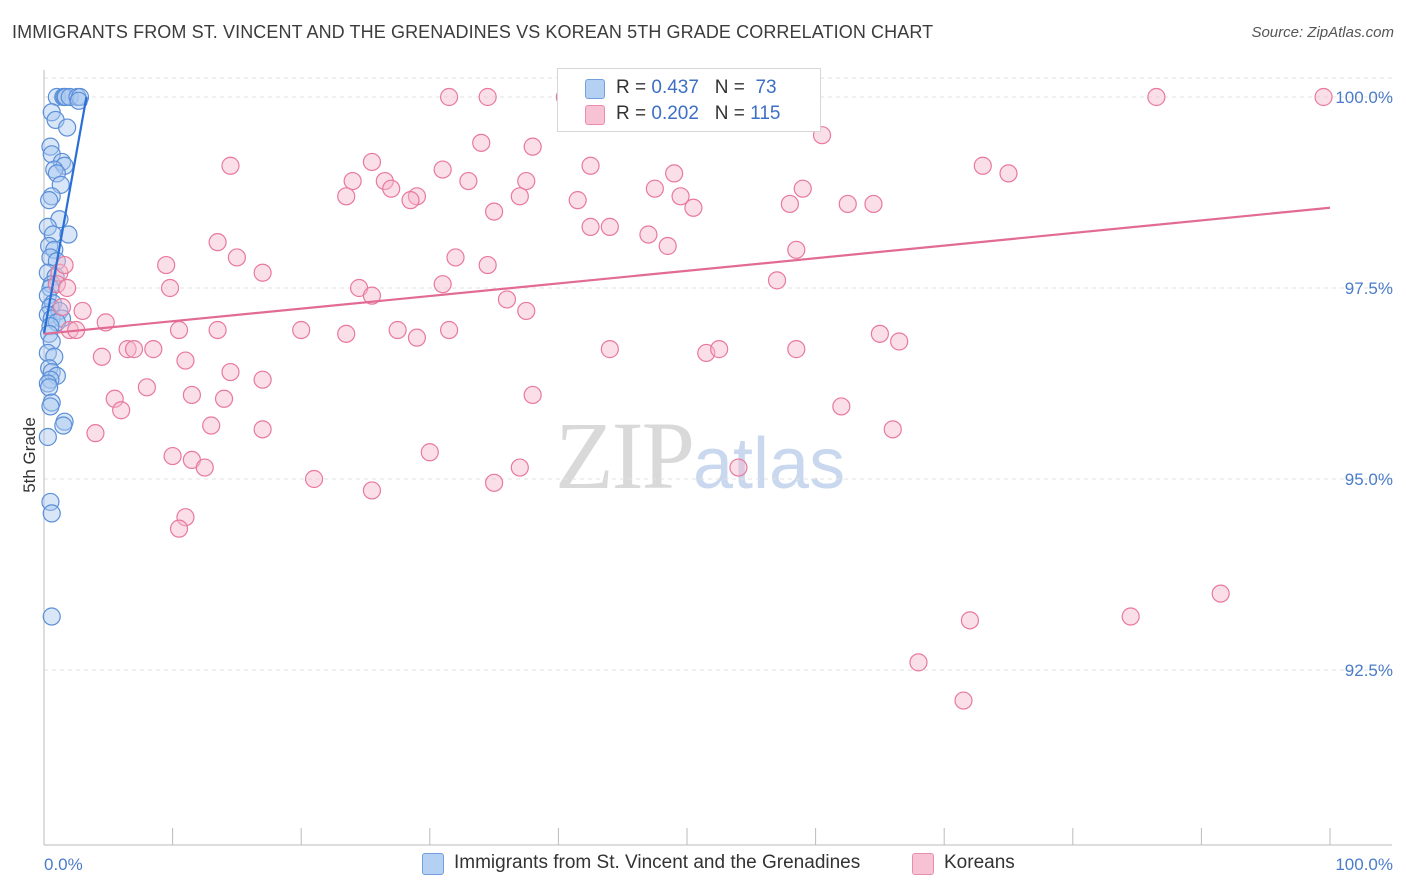 The height and width of the screenshot is (892, 1406). I want to click on legend-r-value: 0.202, so click(675, 113).